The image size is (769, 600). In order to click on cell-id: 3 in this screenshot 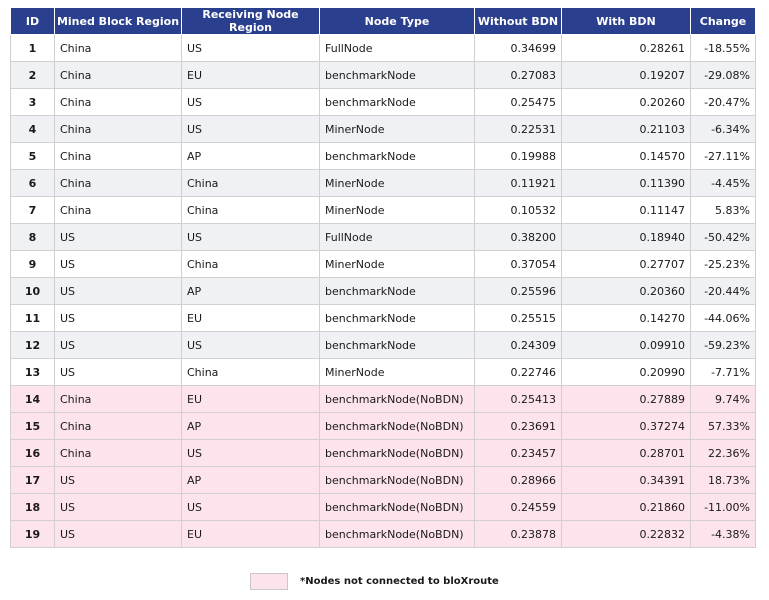, I will do `click(32, 102)`.